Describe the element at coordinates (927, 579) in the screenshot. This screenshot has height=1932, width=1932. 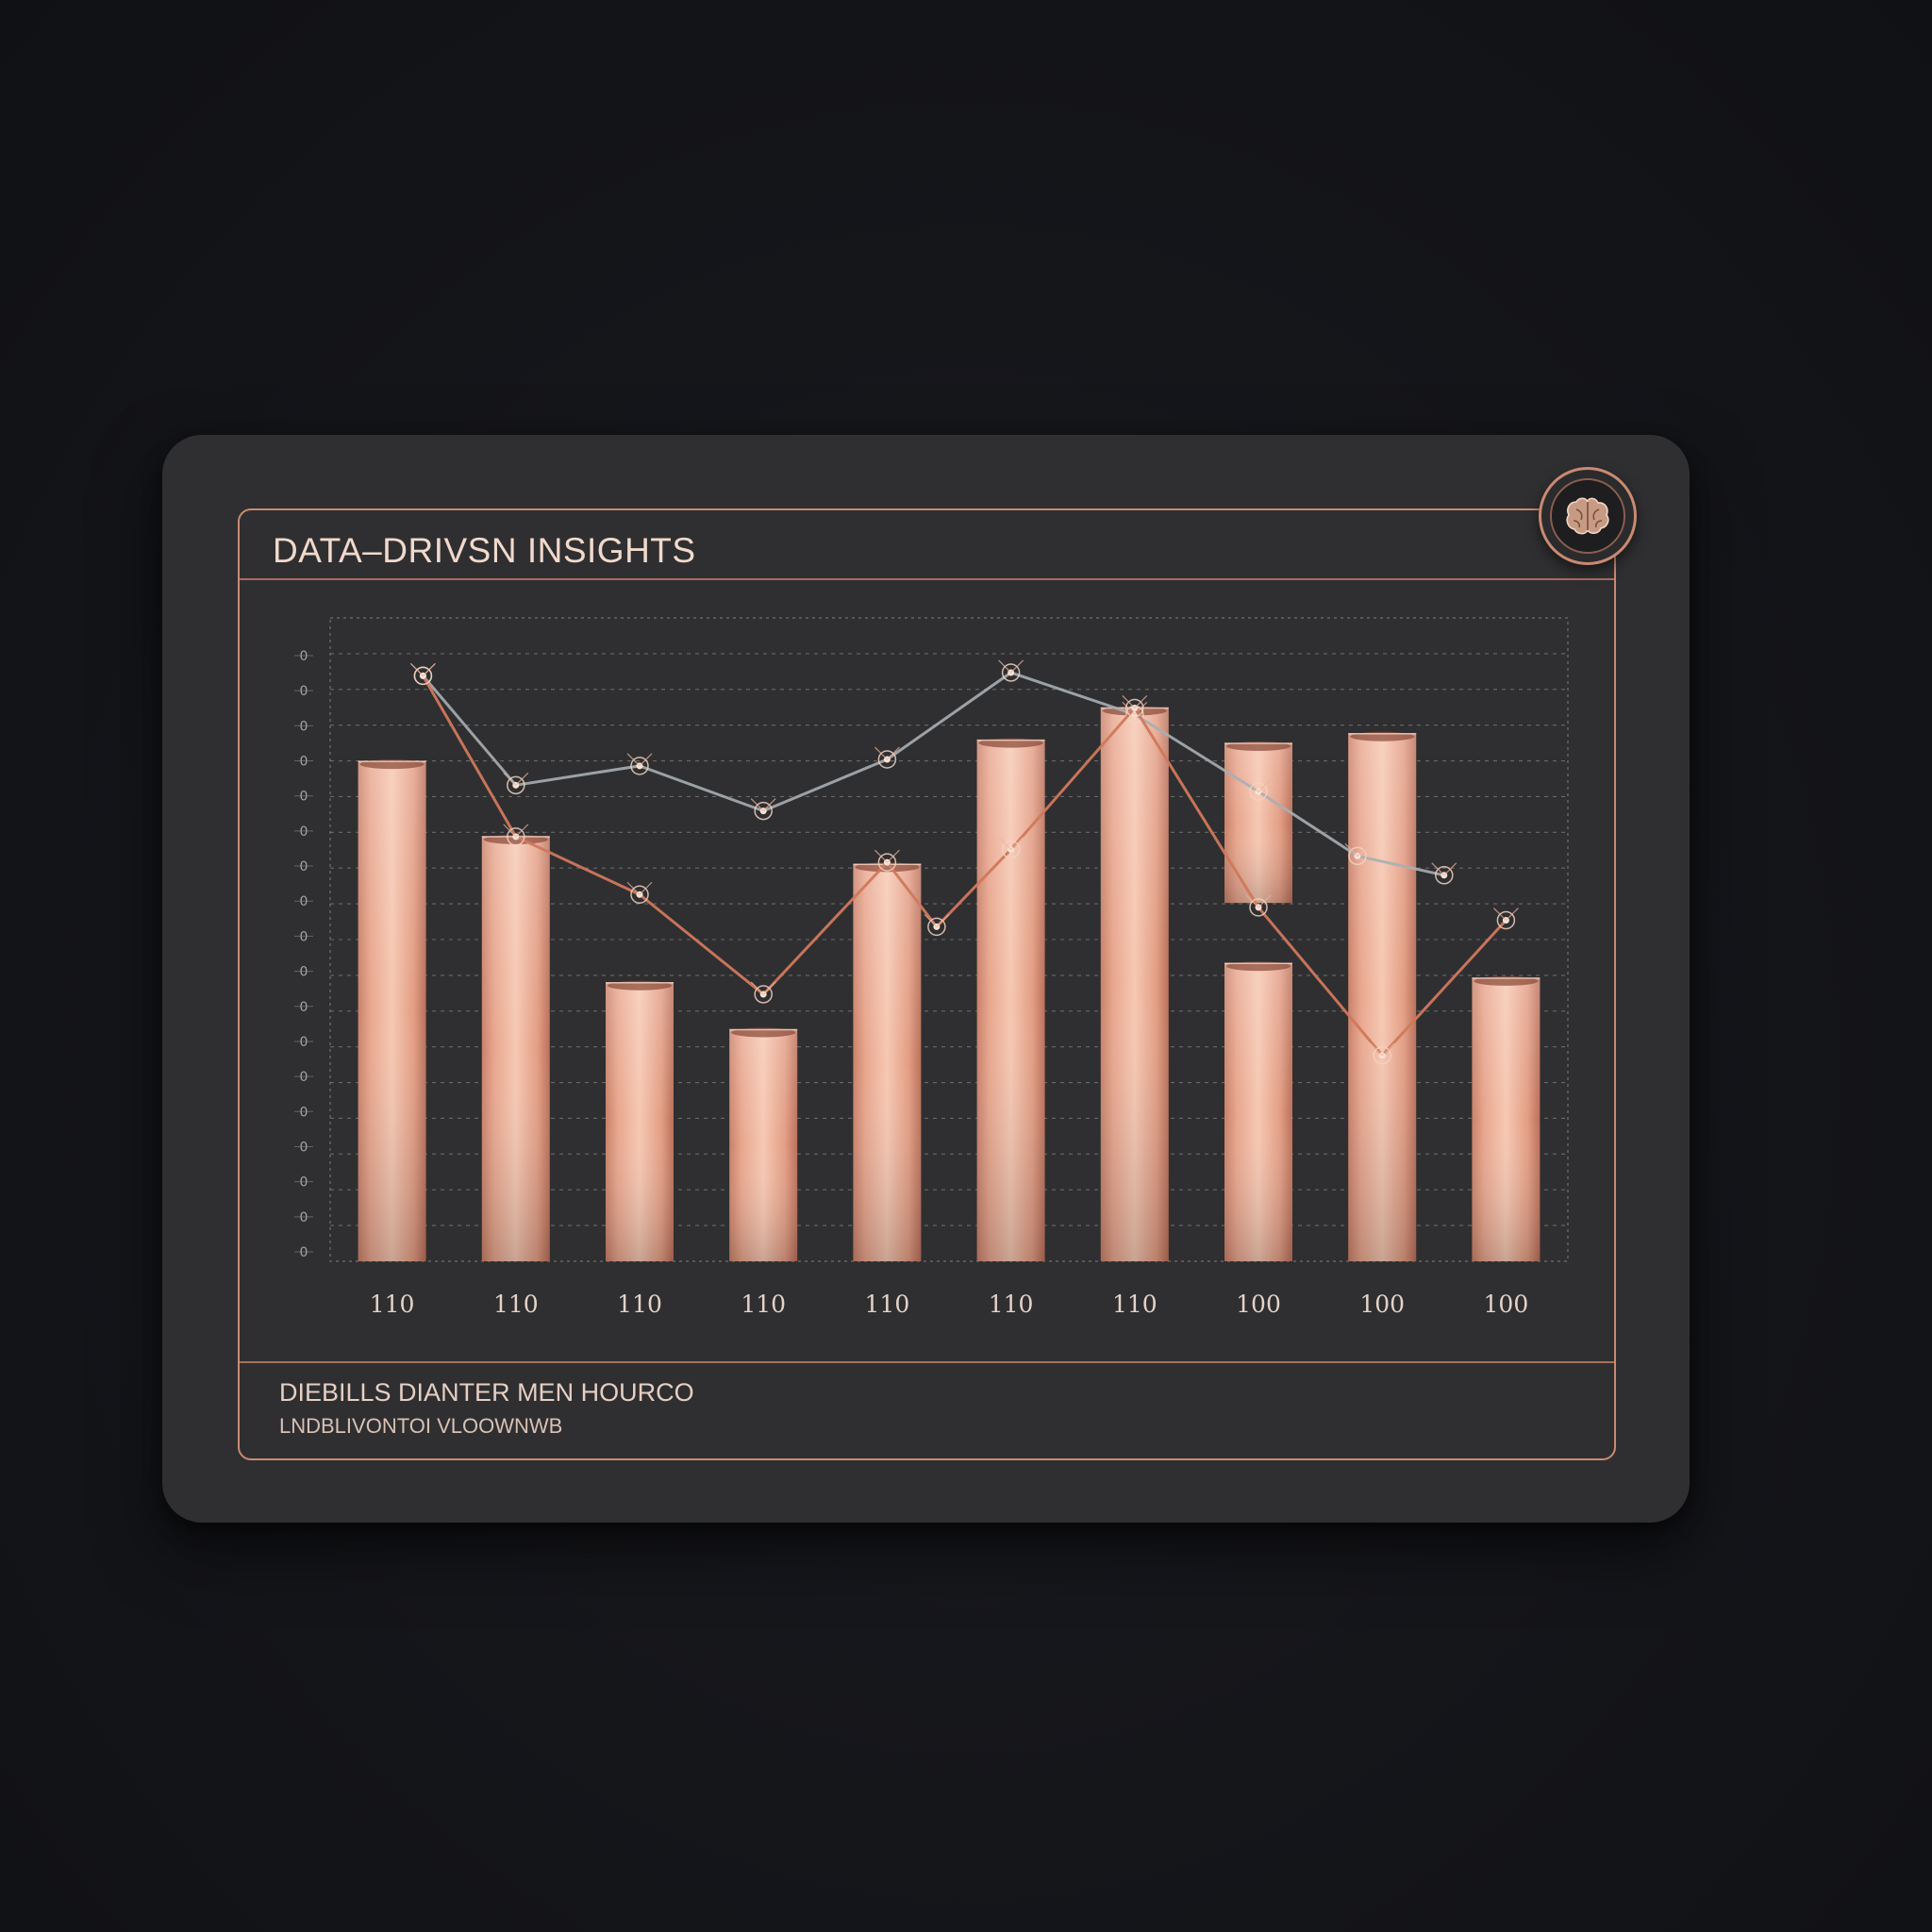
I see `header-divider` at that location.